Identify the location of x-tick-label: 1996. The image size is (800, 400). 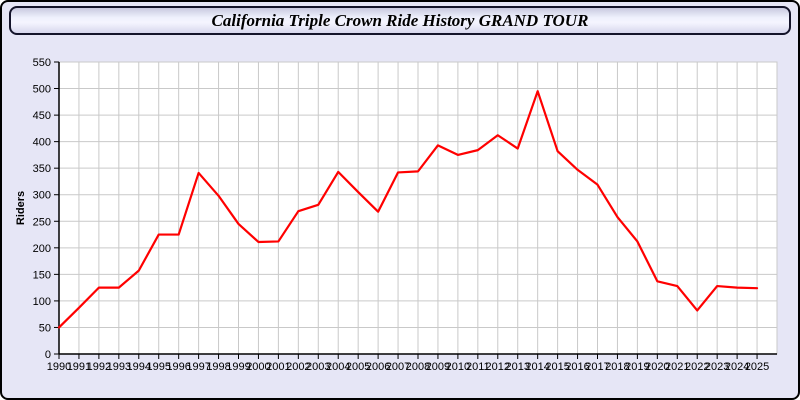
(178, 367).